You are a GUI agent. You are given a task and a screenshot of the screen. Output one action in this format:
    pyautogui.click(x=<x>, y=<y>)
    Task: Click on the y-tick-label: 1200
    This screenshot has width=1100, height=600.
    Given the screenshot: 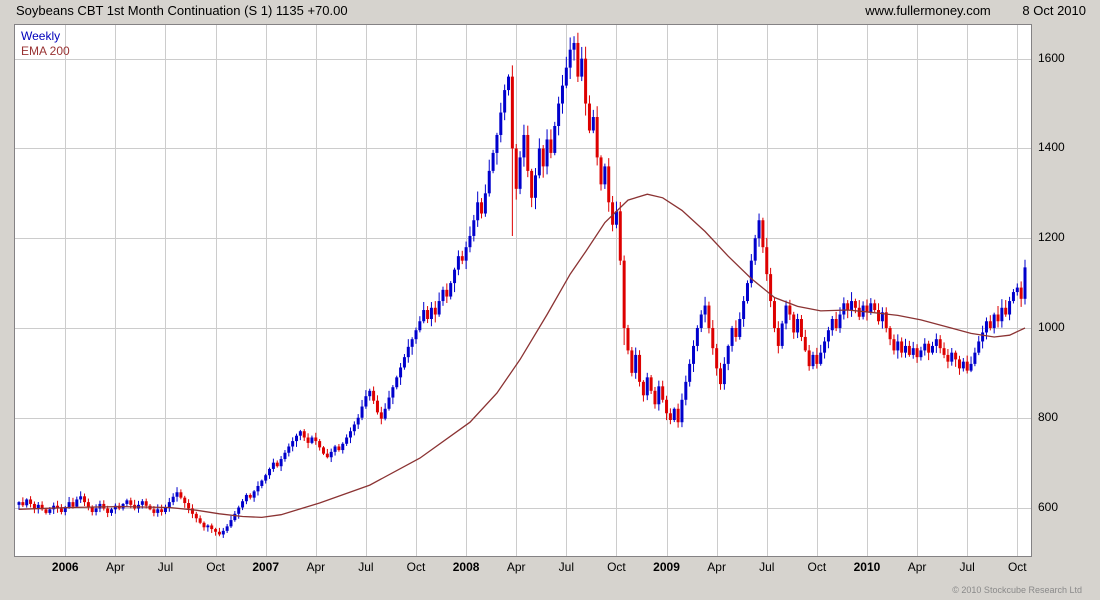 What is the action you would take?
    pyautogui.click(x=1051, y=237)
    